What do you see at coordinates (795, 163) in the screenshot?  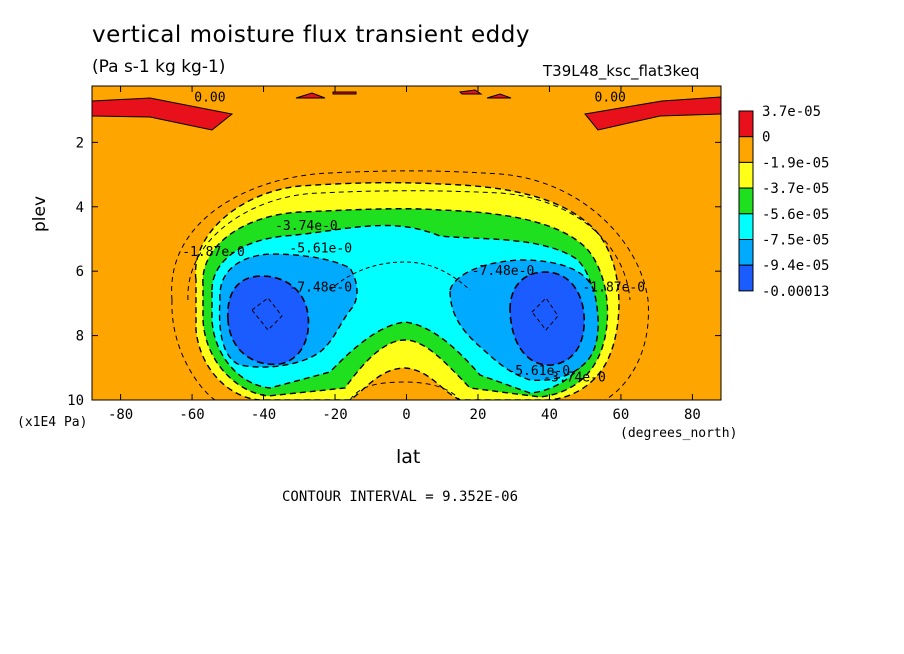 I see `legend-label: -1.9e-05` at bounding box center [795, 163].